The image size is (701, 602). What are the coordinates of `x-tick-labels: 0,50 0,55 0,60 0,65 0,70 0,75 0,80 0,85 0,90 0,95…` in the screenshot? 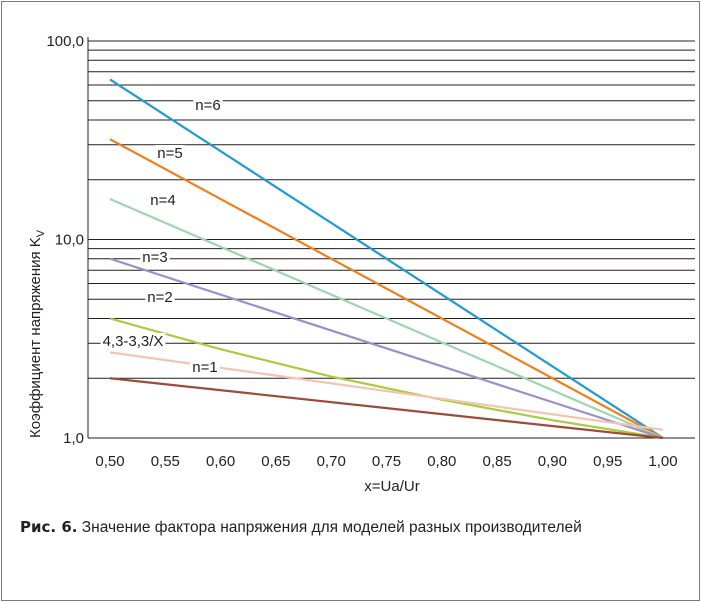 It's located at (386, 461).